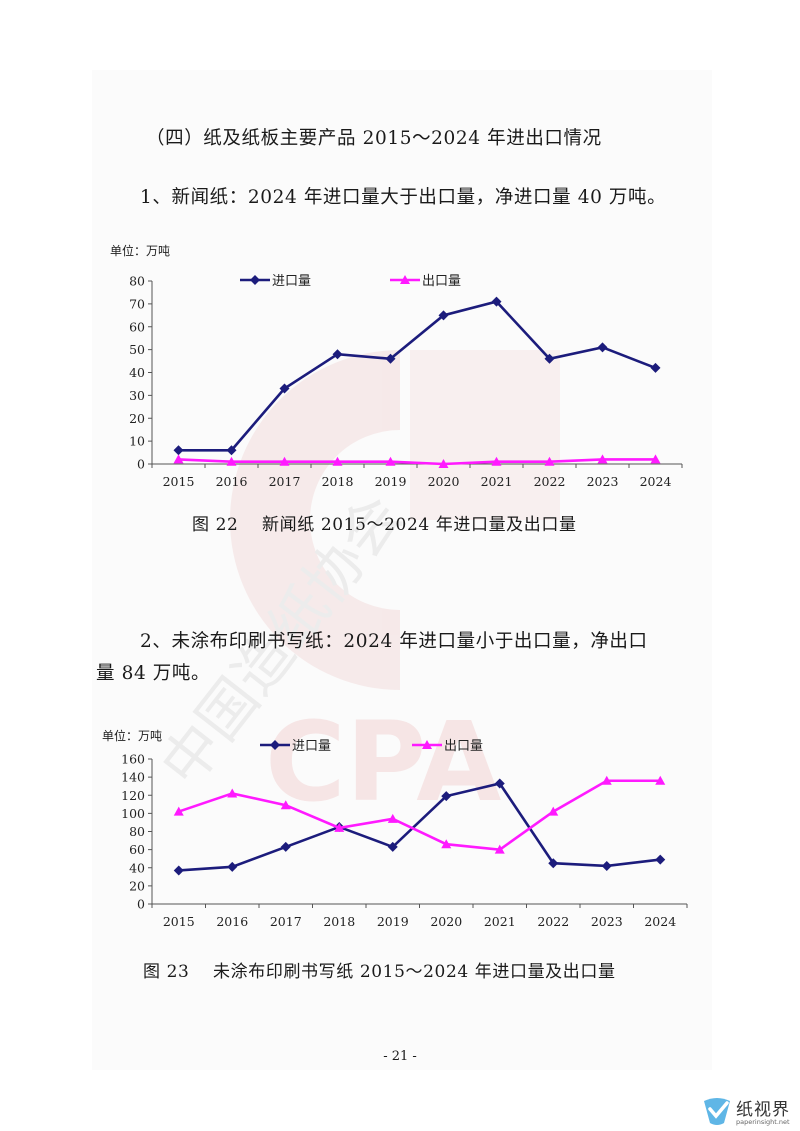 The image size is (800, 1131). What do you see at coordinates (311, 746) in the screenshot?
I see `legend-label-import: 进口量` at bounding box center [311, 746].